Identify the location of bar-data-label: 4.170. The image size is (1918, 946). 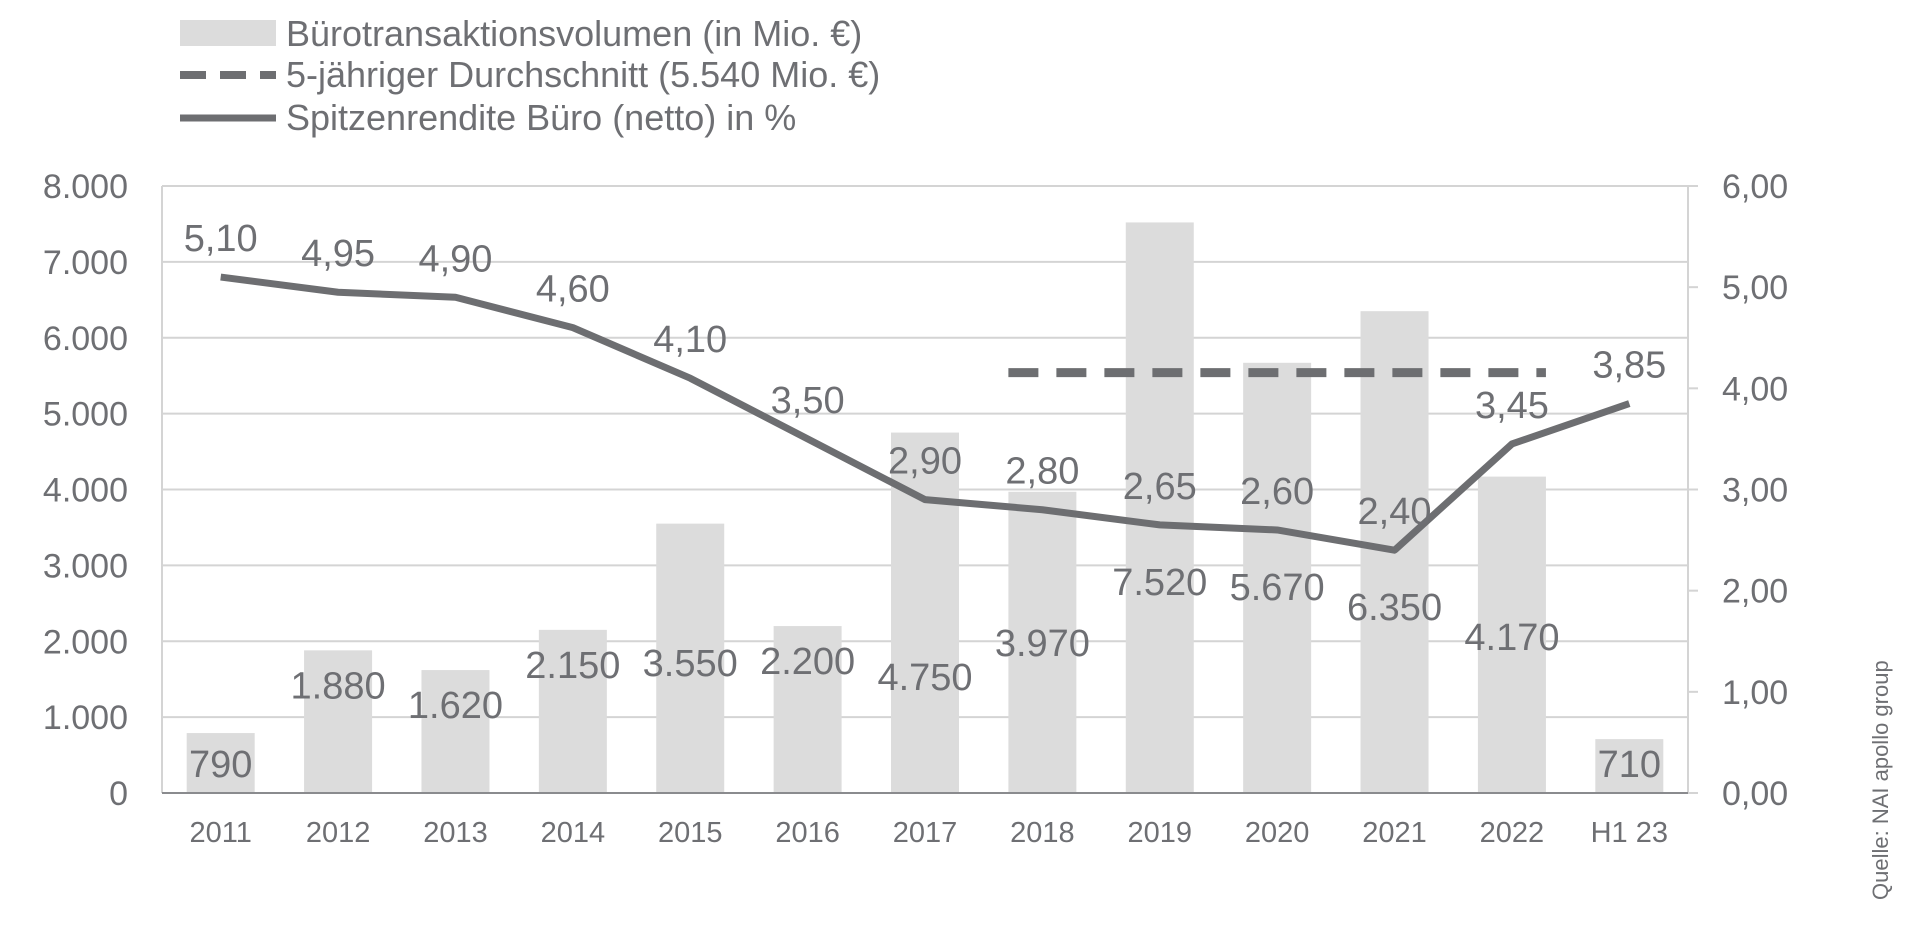
(1511, 638).